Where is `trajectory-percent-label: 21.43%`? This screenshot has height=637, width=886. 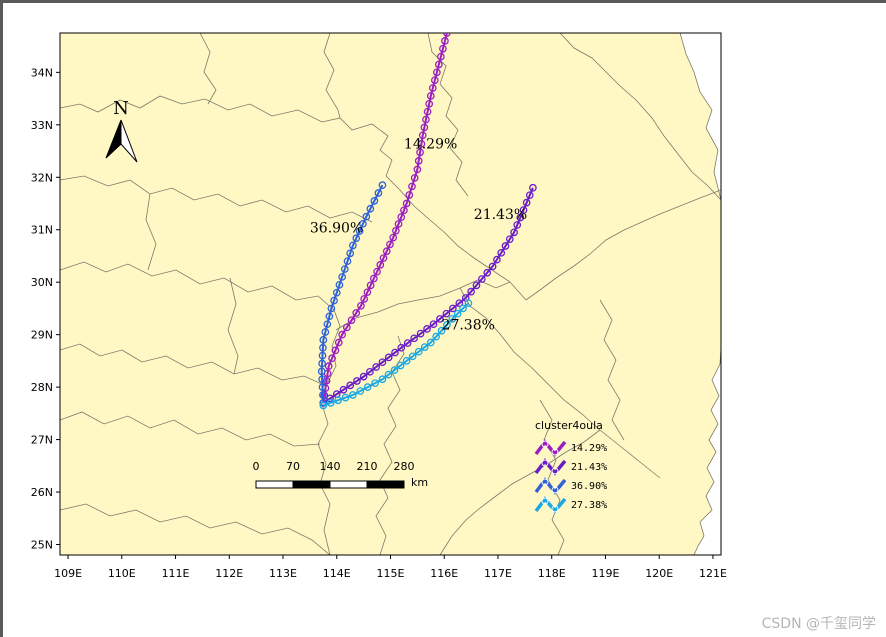
trajectory-percent-label: 21.43% is located at coordinates (500, 215).